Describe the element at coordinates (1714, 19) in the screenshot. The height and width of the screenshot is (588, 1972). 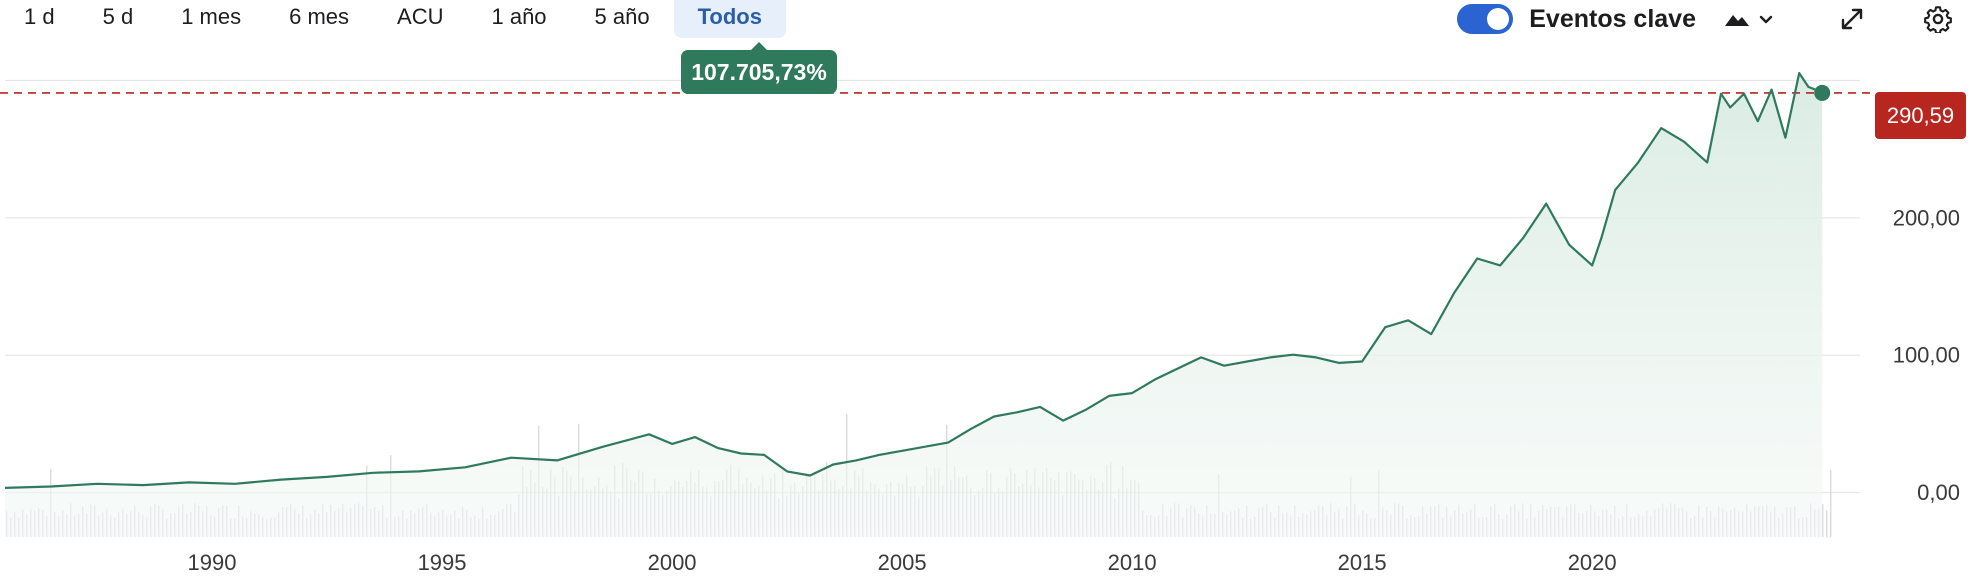
I see `chart-controls: Eventos clave` at that location.